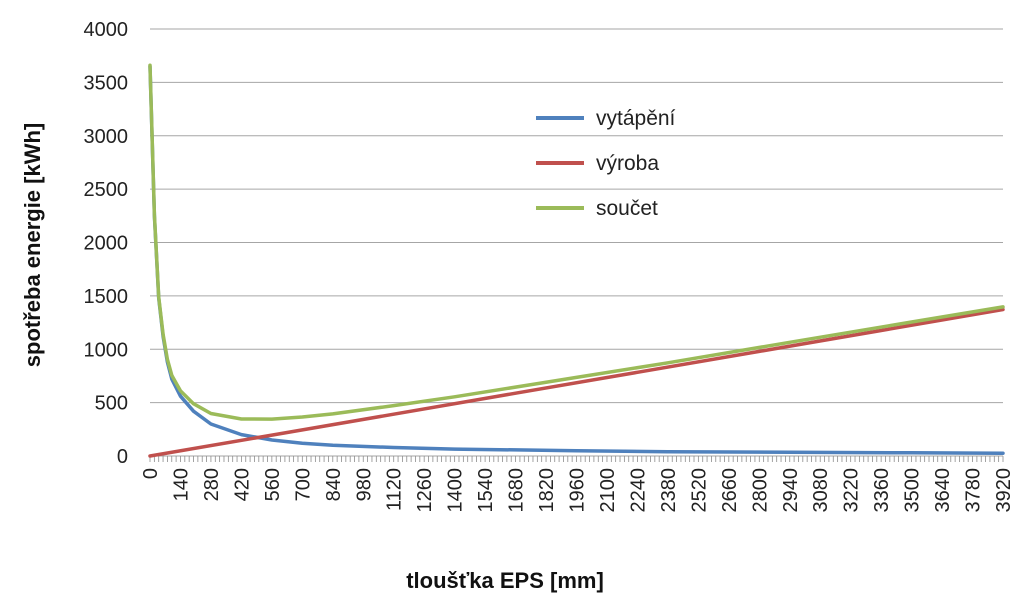  I want to click on x-tick-label: 3920, so click(1004, 490).